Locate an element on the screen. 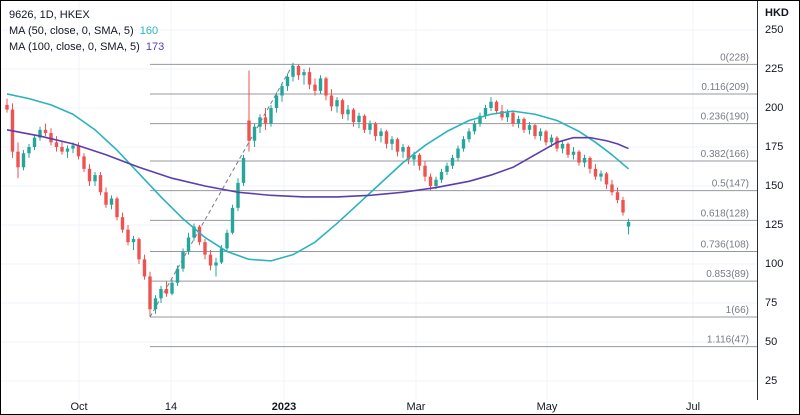  price-axis: HKD 250 225 200 175 150 125 100 75 50 25 is located at coordinates (778, 200).